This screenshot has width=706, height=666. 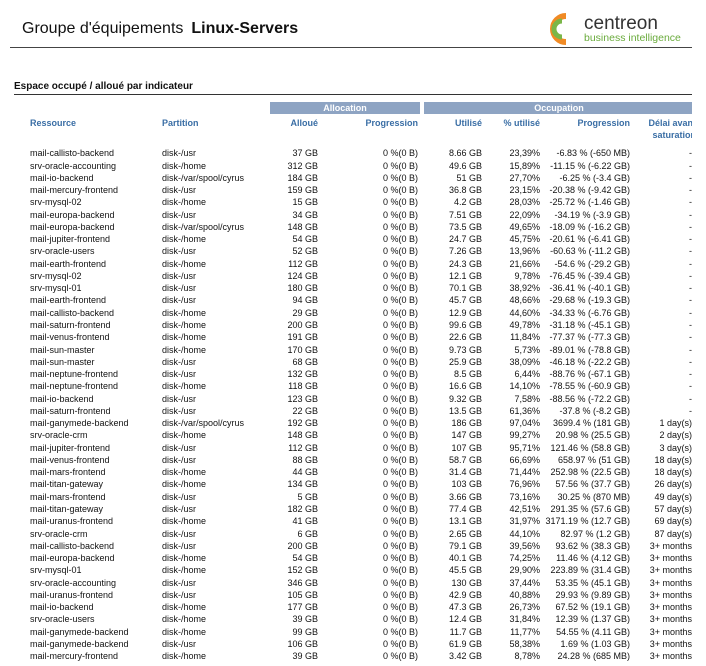 What do you see at coordinates (467, 423) in the screenshot?
I see `cell: 186 GB` at bounding box center [467, 423].